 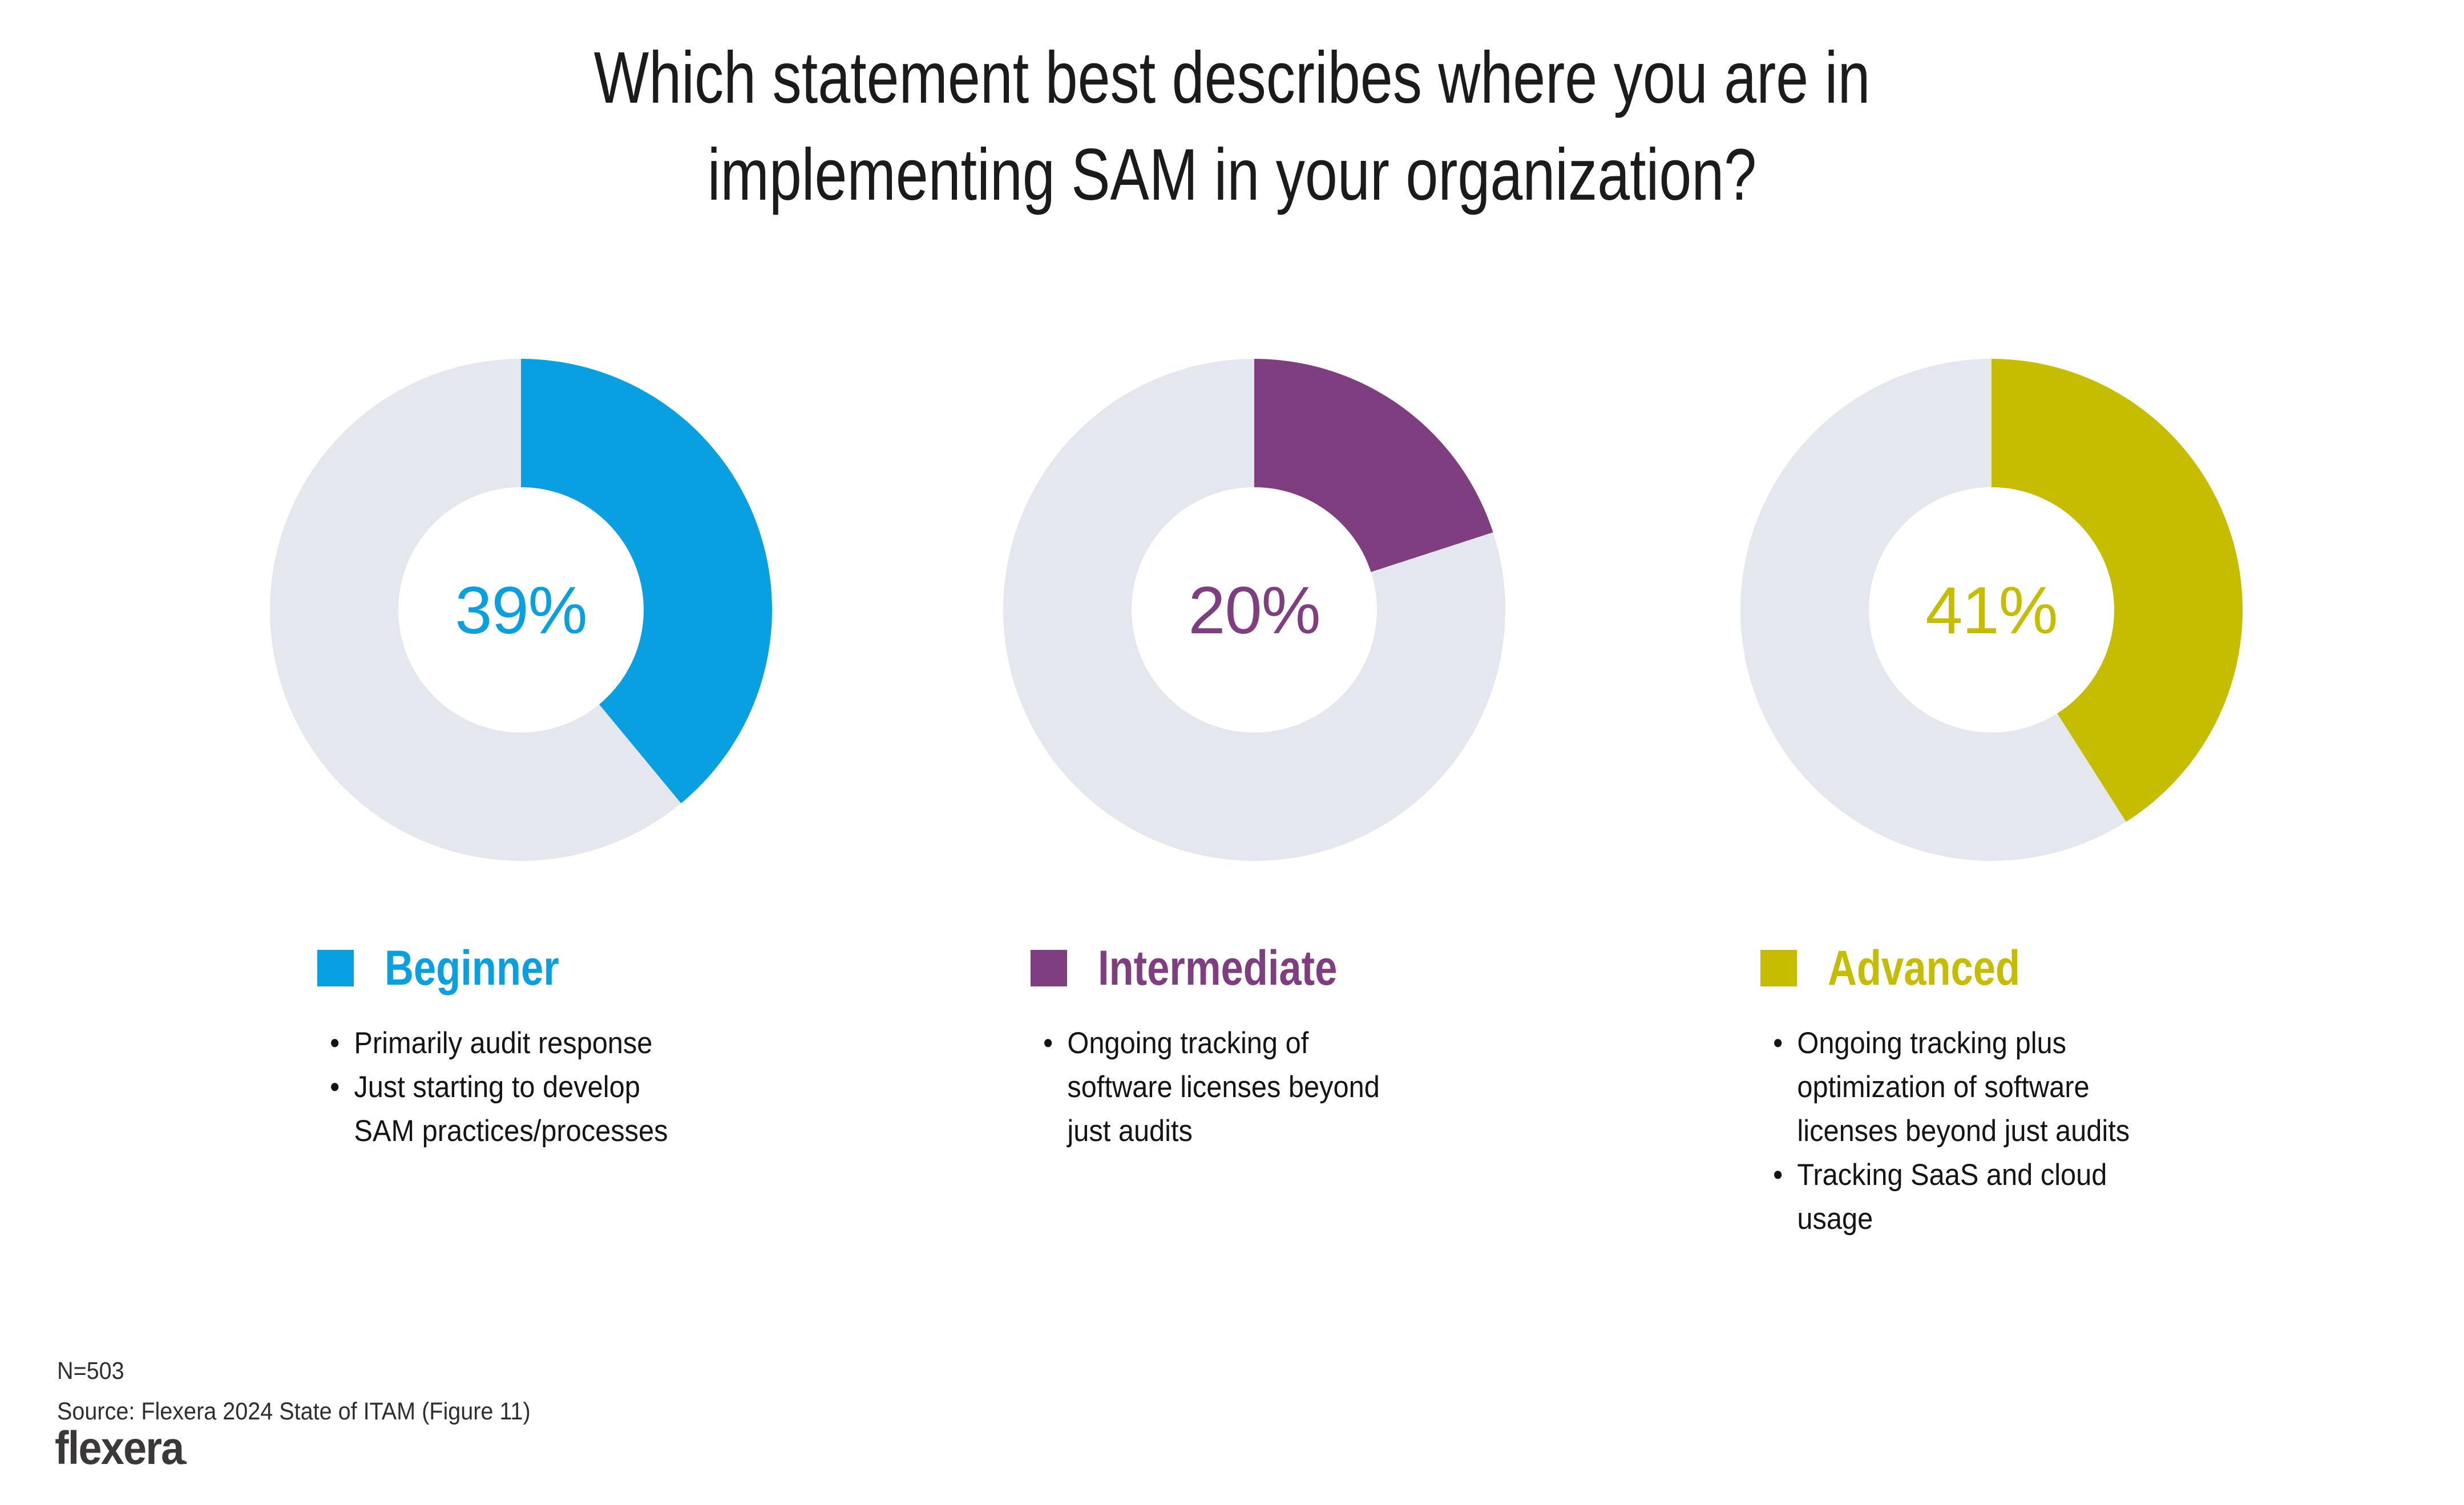 I want to click on donut-hole: 20%, so click(x=1254, y=610).